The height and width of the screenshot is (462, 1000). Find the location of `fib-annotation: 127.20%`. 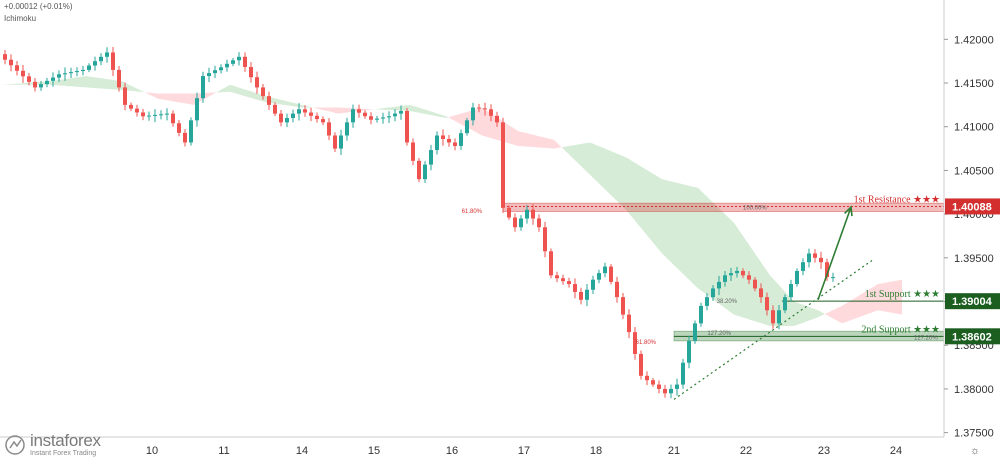

fib-annotation: 127.20% is located at coordinates (719, 334).